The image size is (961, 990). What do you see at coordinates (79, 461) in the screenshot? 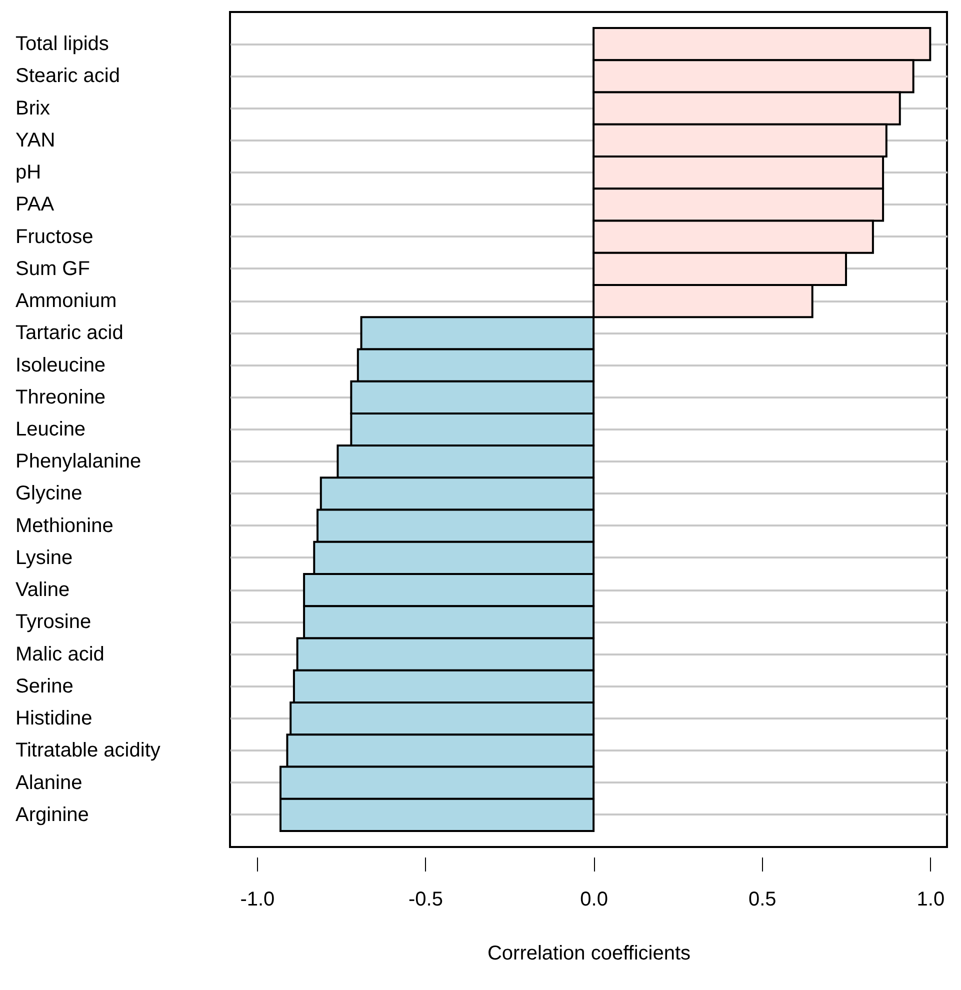
I see `y-tick-label: Phenylalanine` at bounding box center [79, 461].